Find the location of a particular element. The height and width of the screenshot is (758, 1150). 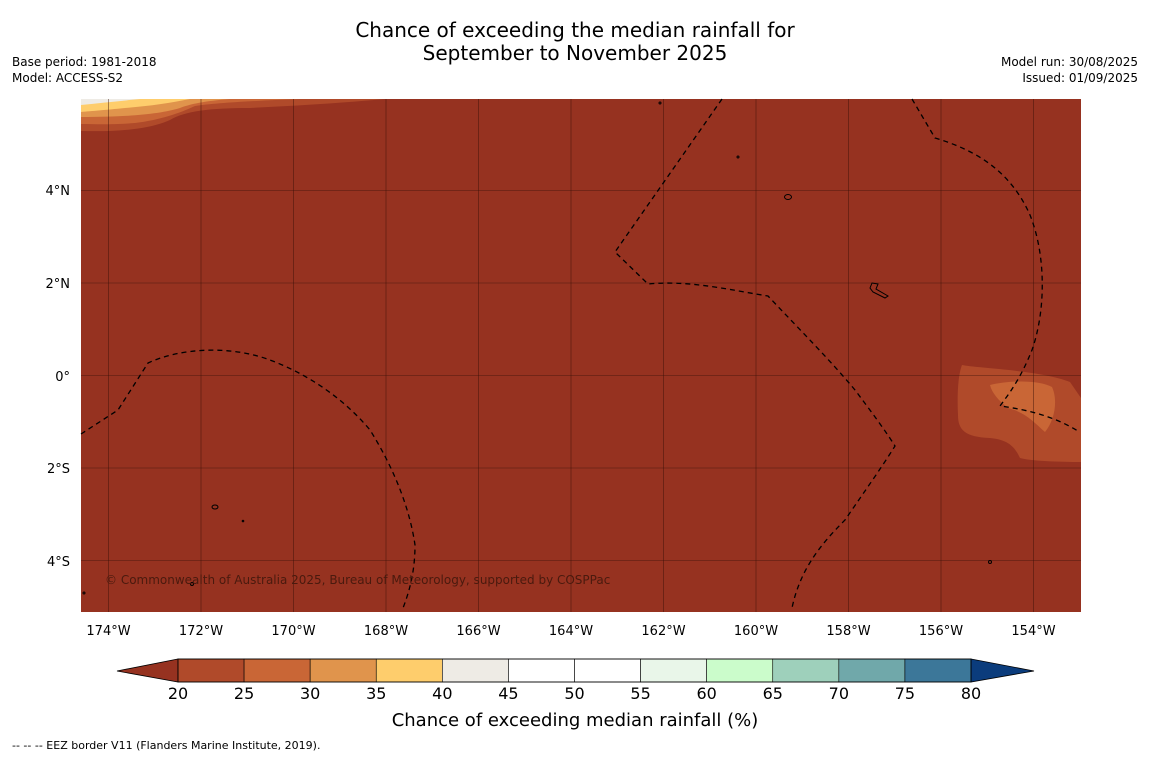

colorbar-tick-label: 70 is located at coordinates (839, 693).